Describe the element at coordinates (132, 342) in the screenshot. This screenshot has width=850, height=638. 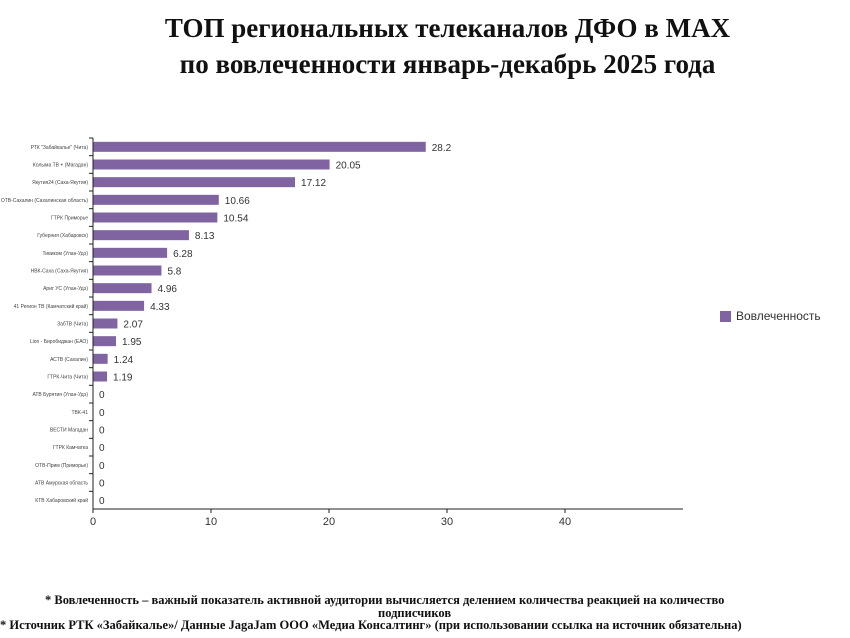
I see `data-label: 1.95` at that location.